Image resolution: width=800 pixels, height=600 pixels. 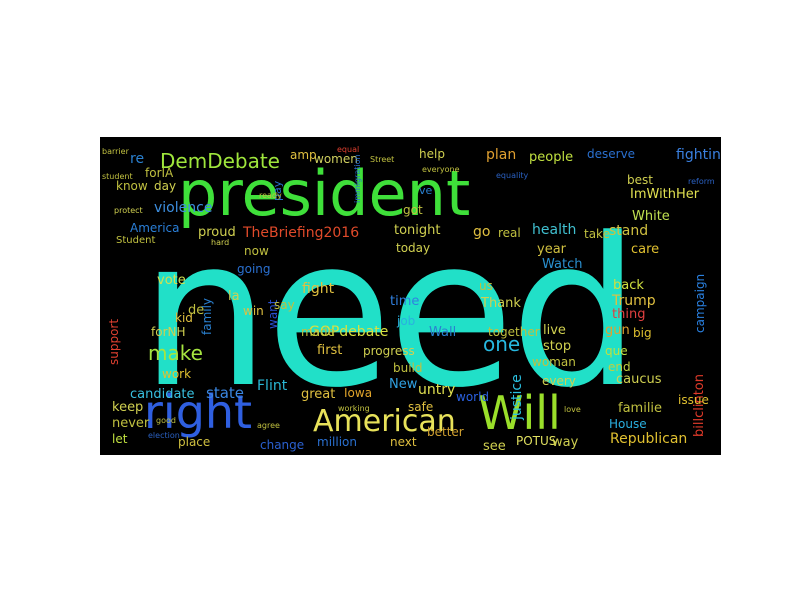 What do you see at coordinates (413, 210) in the screenshot?
I see `word-got: got` at bounding box center [413, 210].